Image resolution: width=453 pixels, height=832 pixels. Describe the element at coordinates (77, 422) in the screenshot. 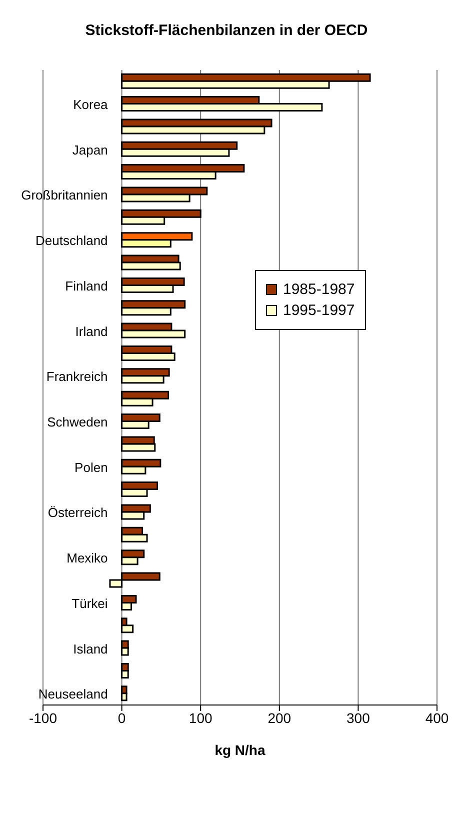

I see `y-tick-label: Schweden` at that location.